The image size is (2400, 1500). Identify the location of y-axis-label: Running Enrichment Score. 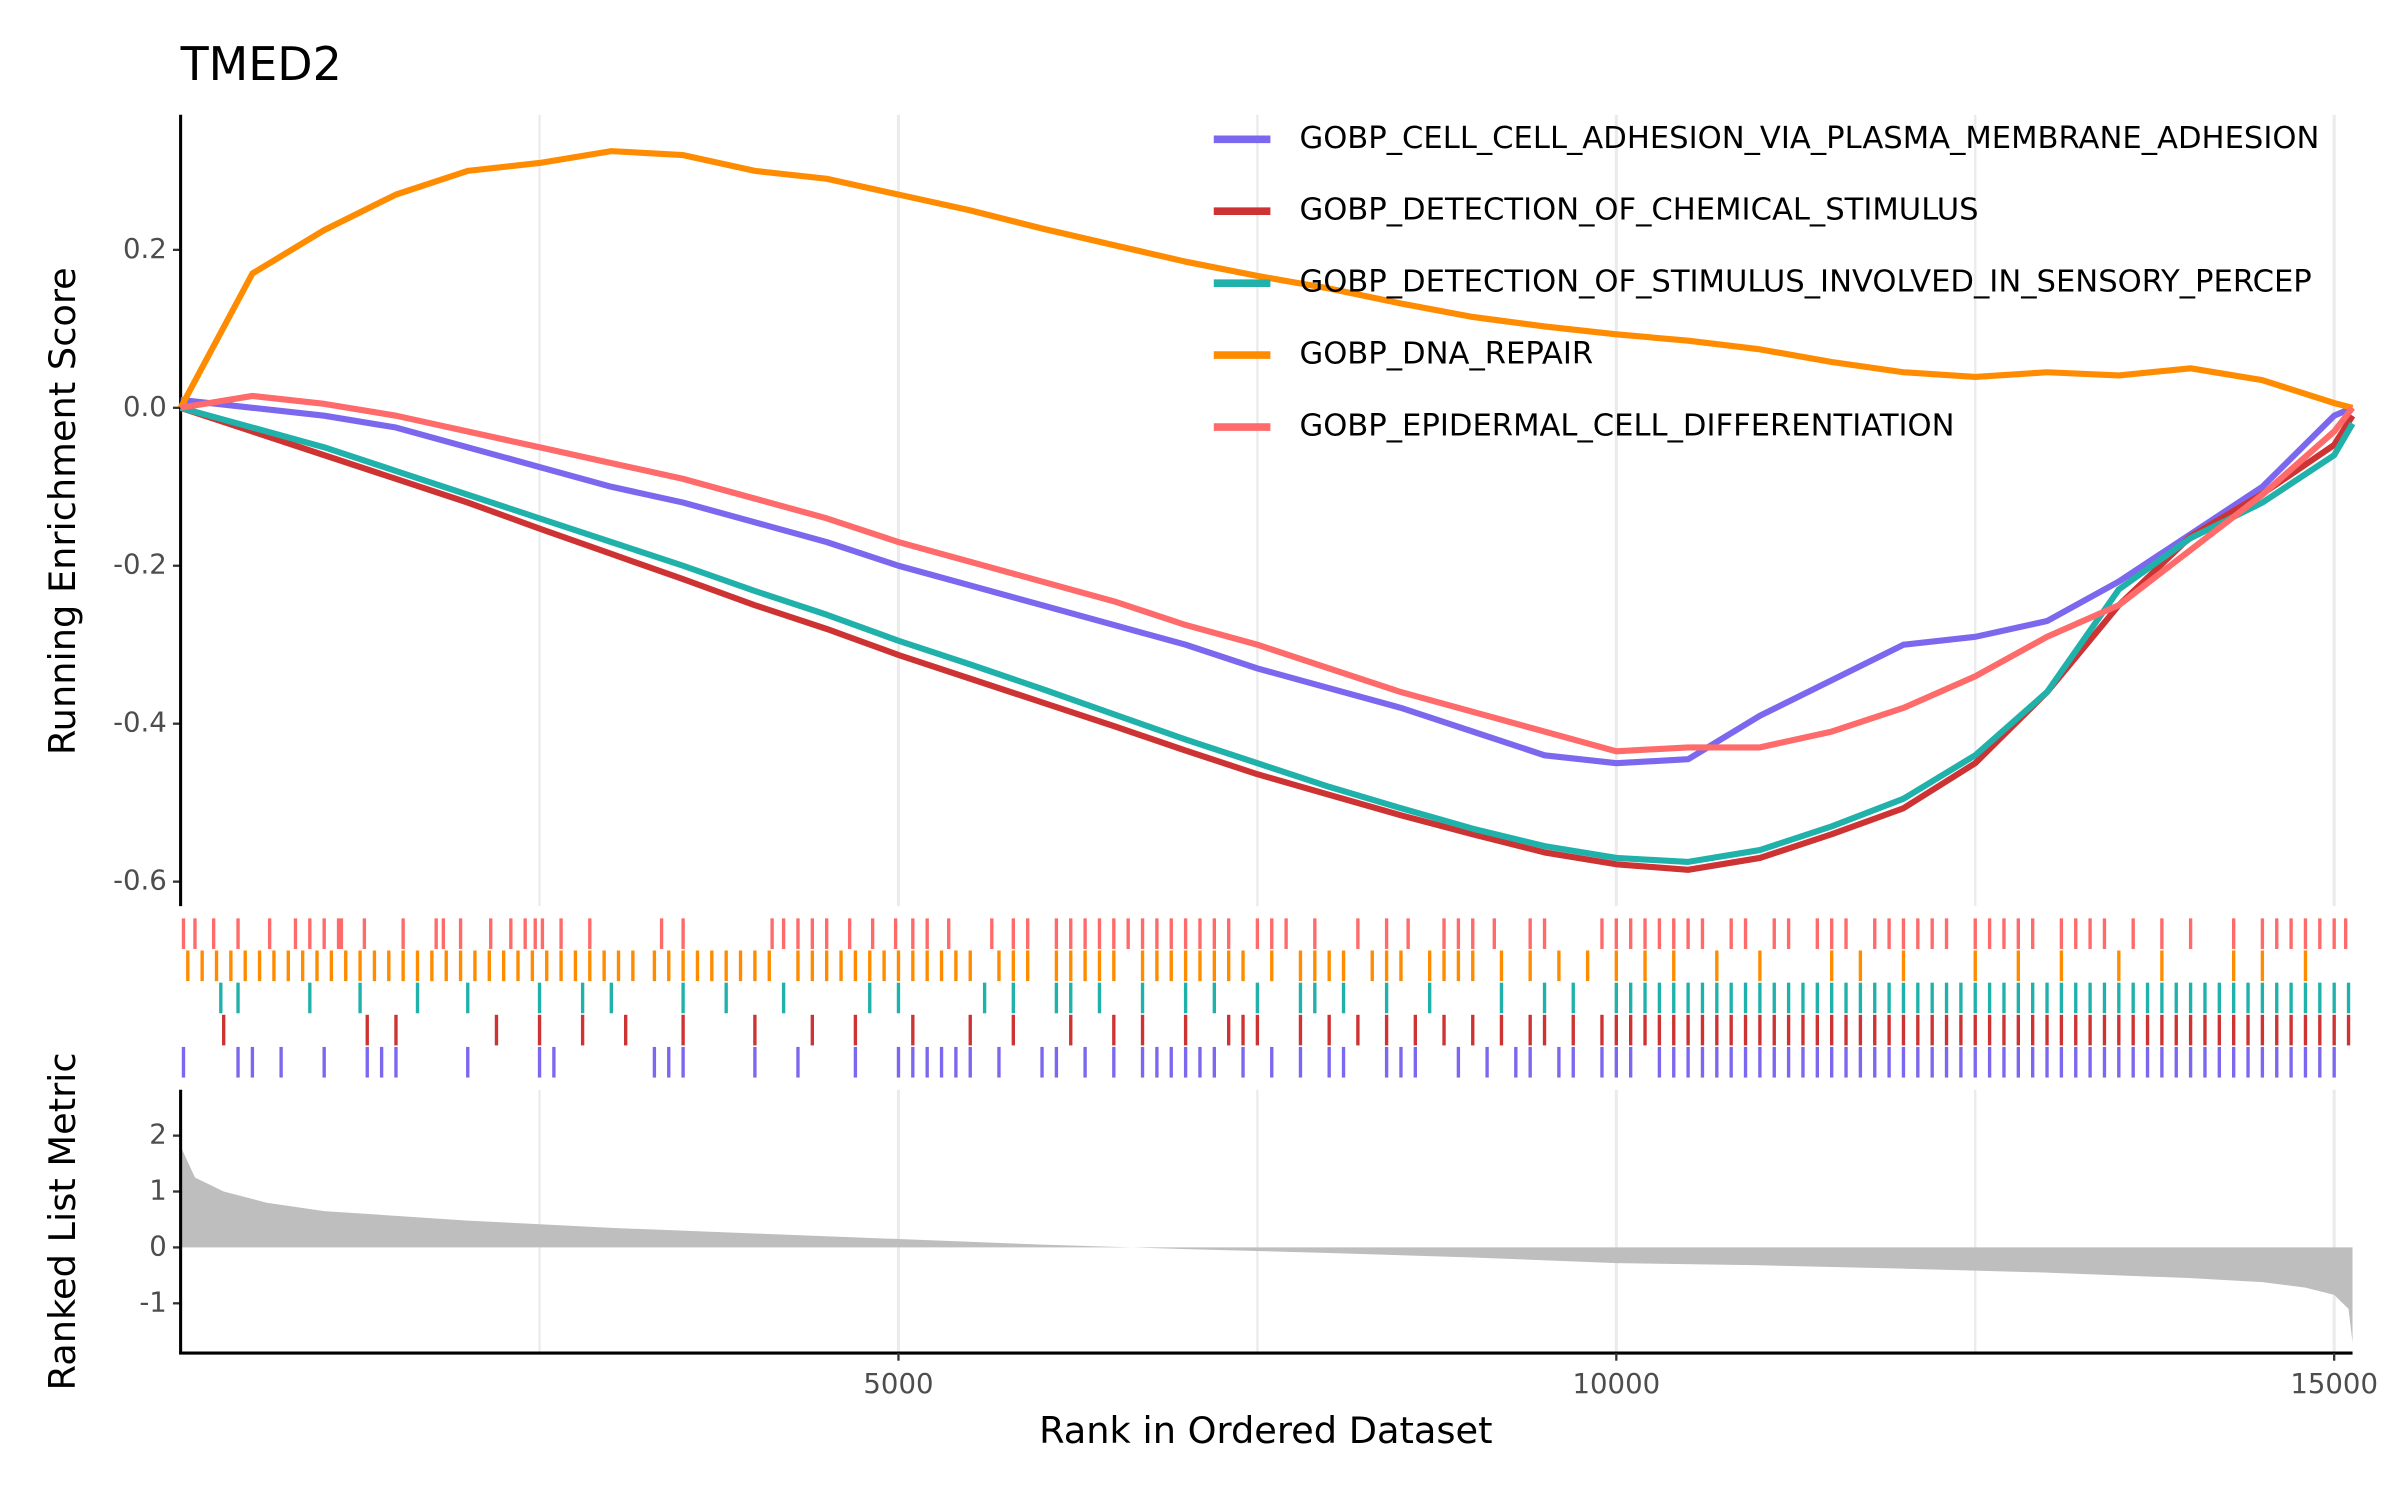
(62, 511).